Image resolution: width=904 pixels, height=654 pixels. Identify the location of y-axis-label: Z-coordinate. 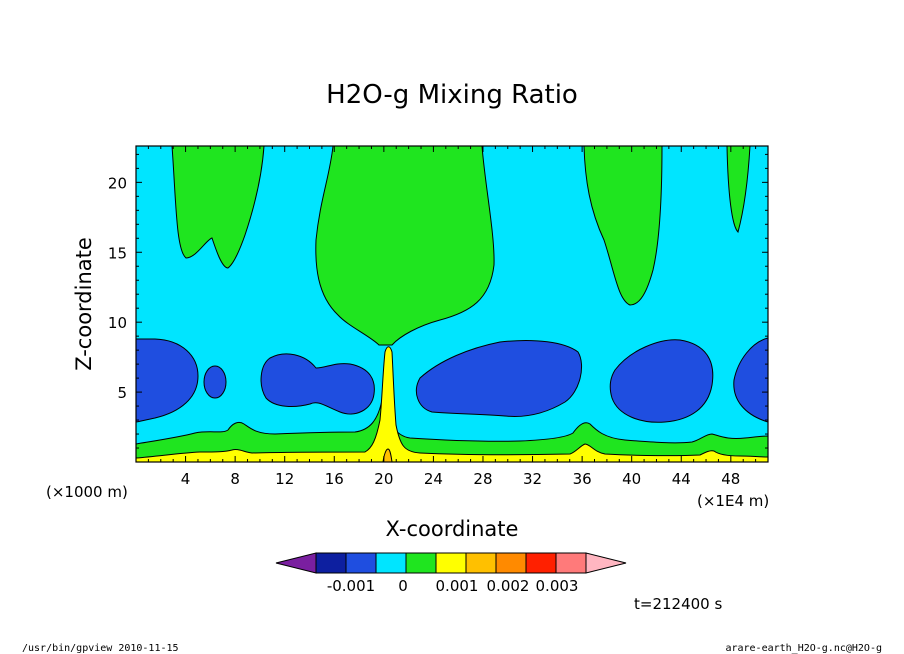
(84, 304).